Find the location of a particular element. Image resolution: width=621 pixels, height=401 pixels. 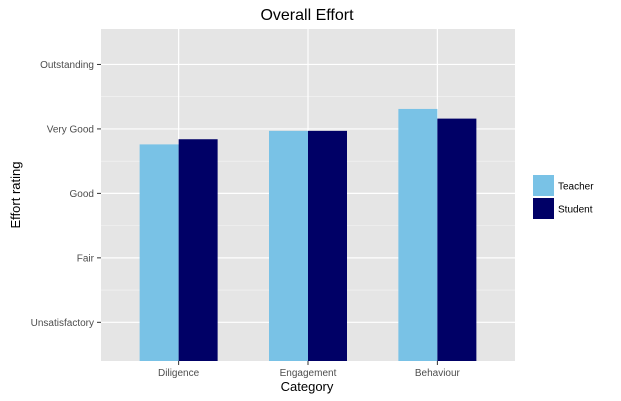

legend-label: Student is located at coordinates (575, 210).